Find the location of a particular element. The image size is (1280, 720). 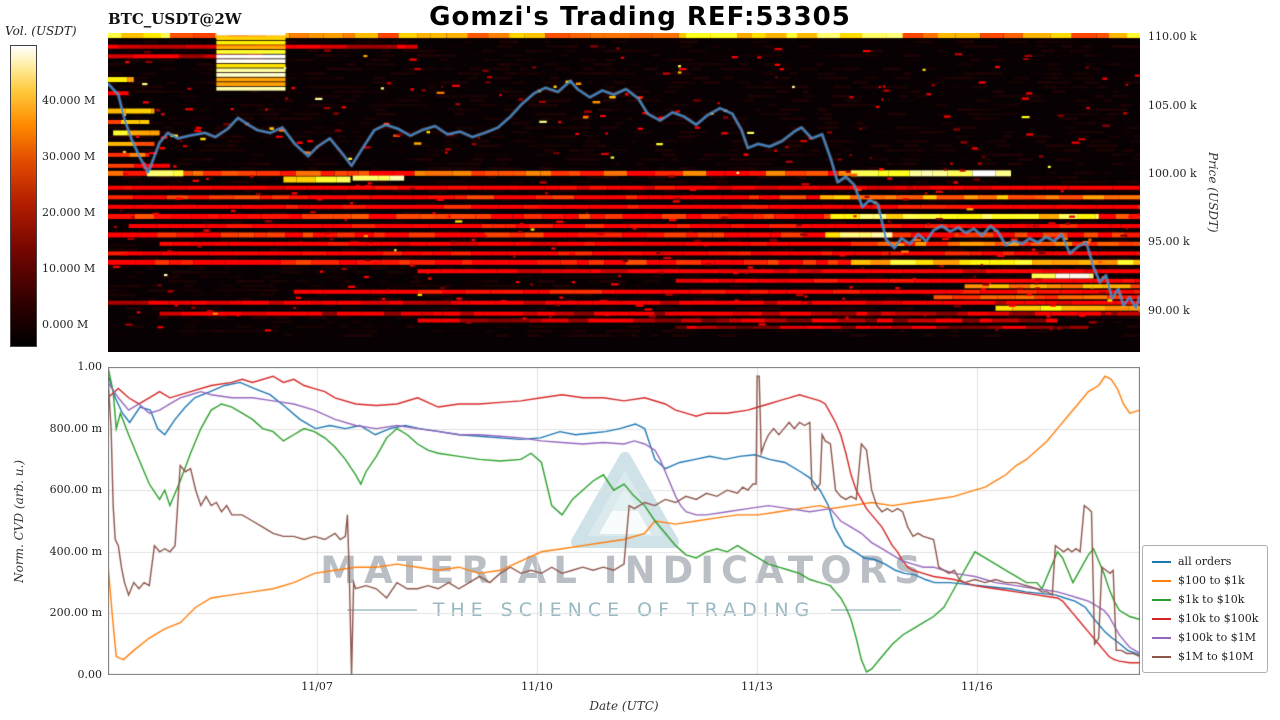

cvd-tick-label: 400.00 m is located at coordinates (75, 551).